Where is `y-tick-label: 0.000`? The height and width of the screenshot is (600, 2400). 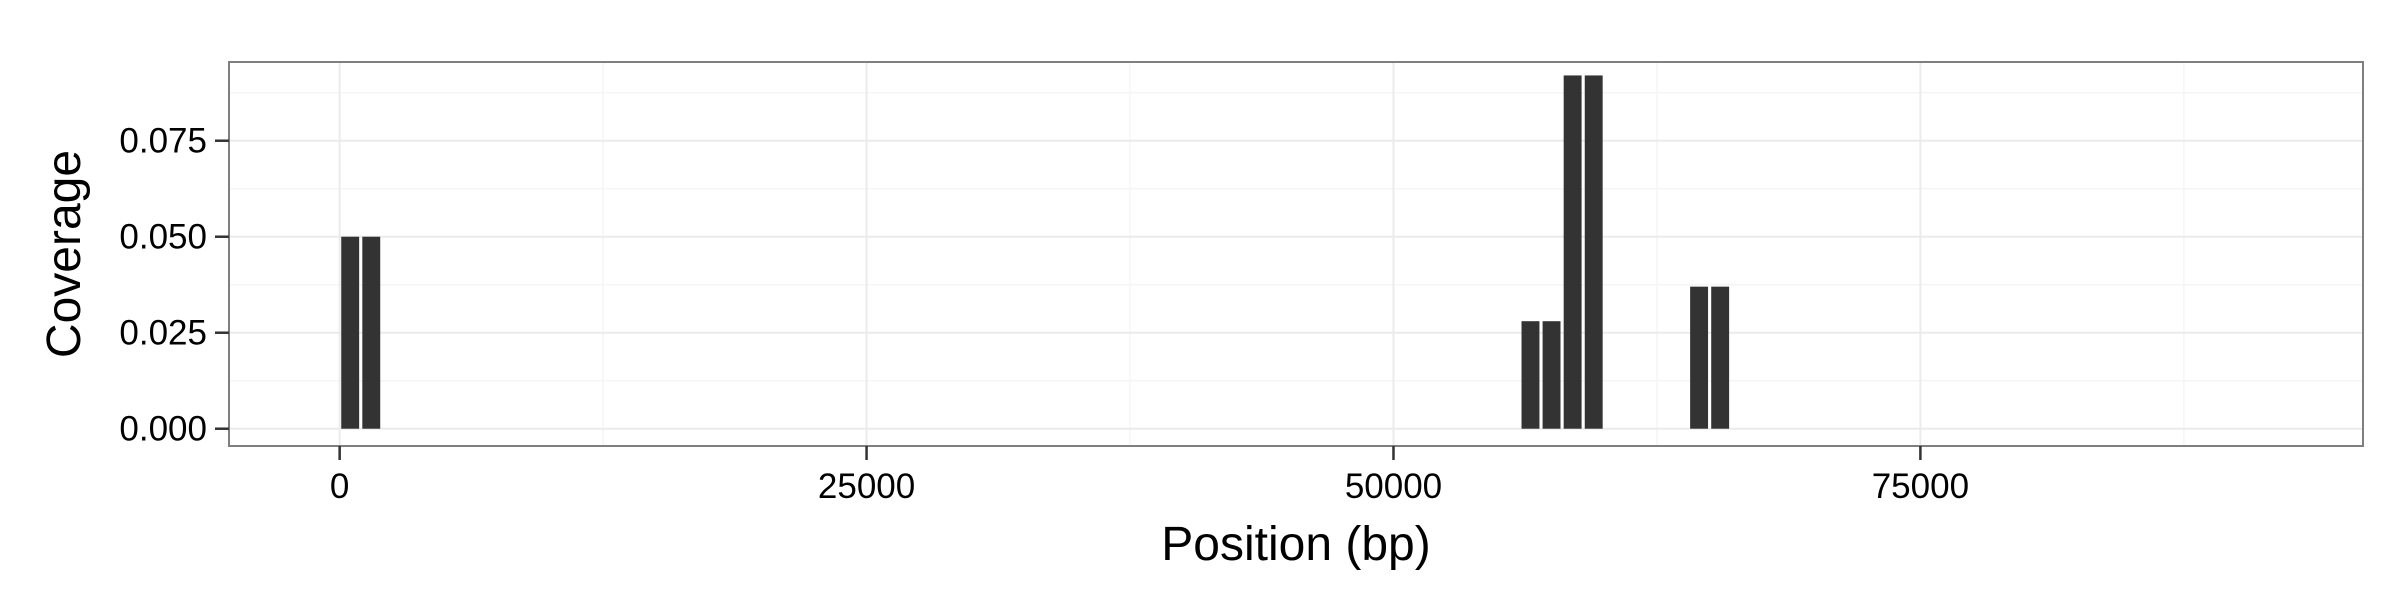
y-tick-label: 0.000 is located at coordinates (163, 429).